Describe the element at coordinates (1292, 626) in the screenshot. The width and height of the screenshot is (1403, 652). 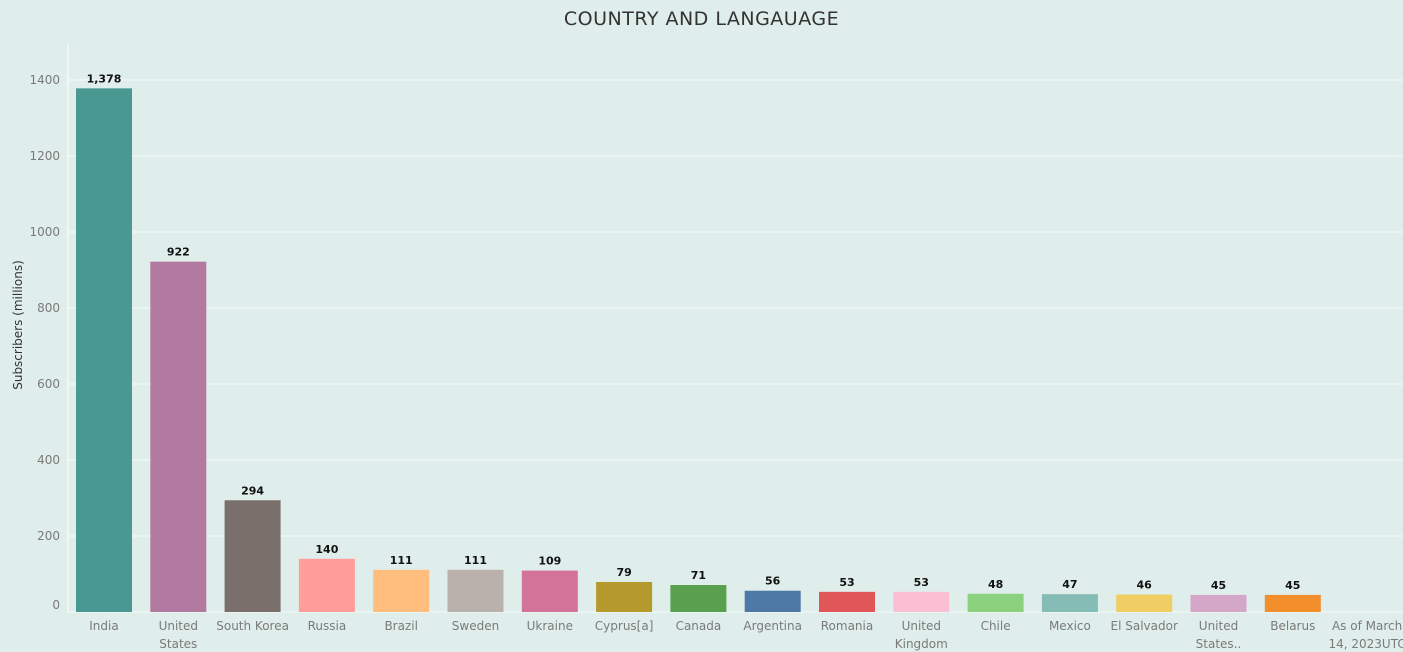
I see `x-tick-label: Belarus` at that location.